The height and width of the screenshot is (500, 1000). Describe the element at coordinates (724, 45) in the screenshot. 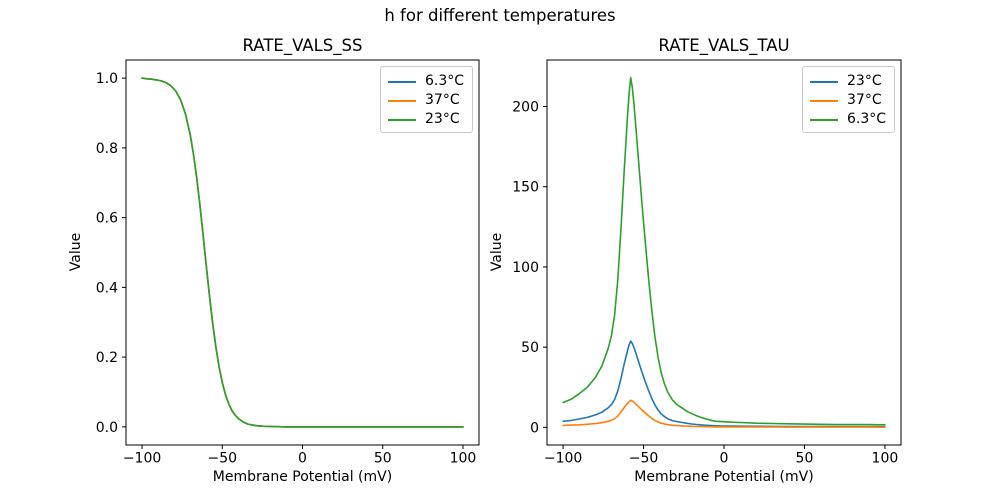

I see `subplot-title-tau: RATE_VALS_TAU` at that location.